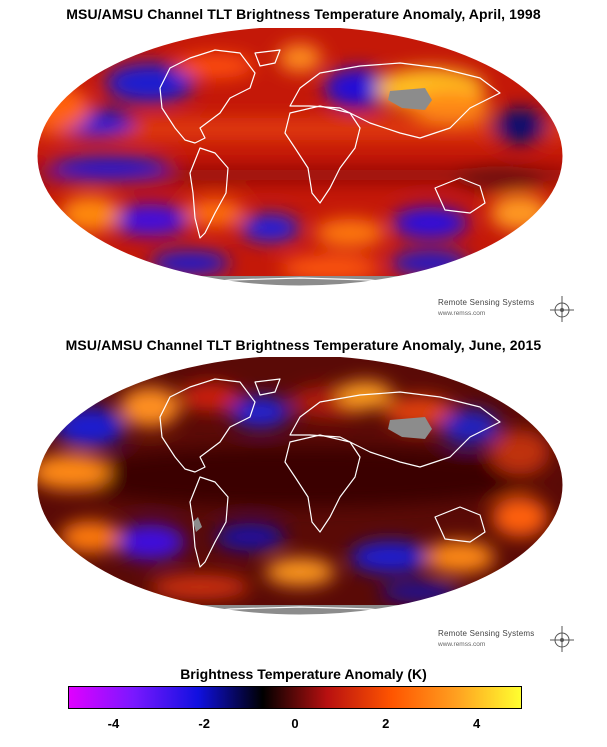 The height and width of the screenshot is (747, 607). I want to click on colorbar-tick-label: -4, so click(113, 723).